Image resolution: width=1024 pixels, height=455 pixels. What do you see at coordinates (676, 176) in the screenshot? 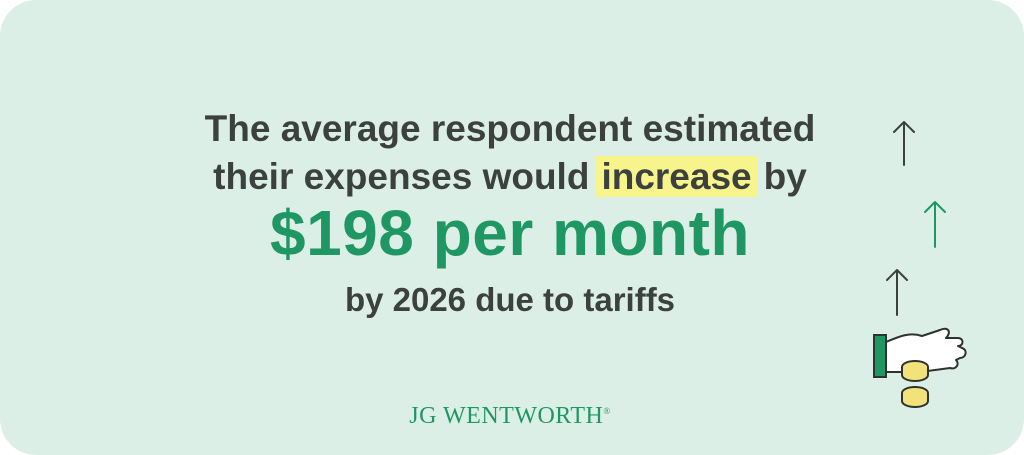
I see `highlight: increase` at bounding box center [676, 176].